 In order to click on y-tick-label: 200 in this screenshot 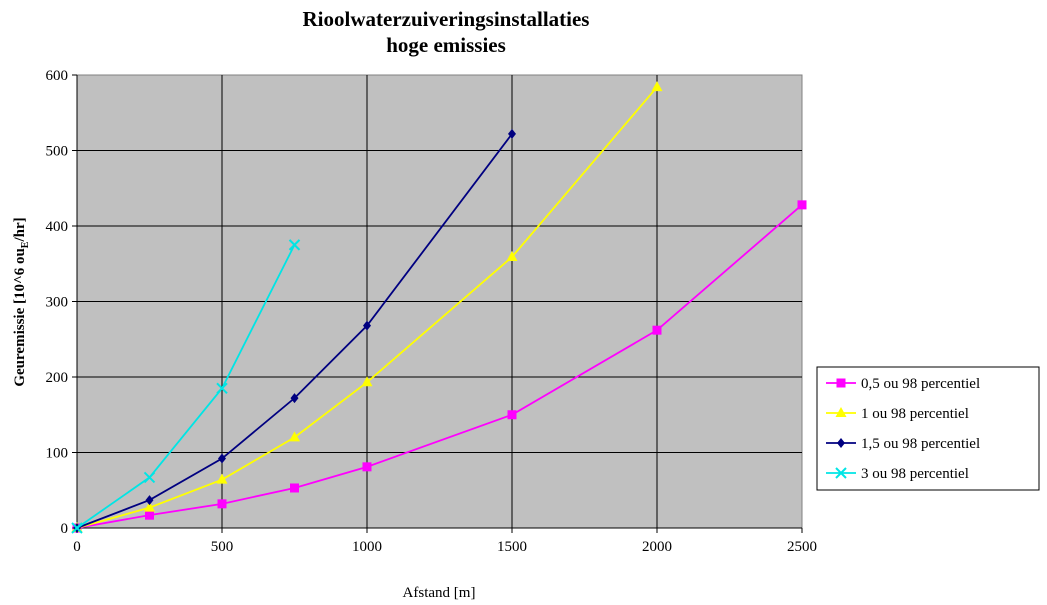, I will do `click(57, 378)`.